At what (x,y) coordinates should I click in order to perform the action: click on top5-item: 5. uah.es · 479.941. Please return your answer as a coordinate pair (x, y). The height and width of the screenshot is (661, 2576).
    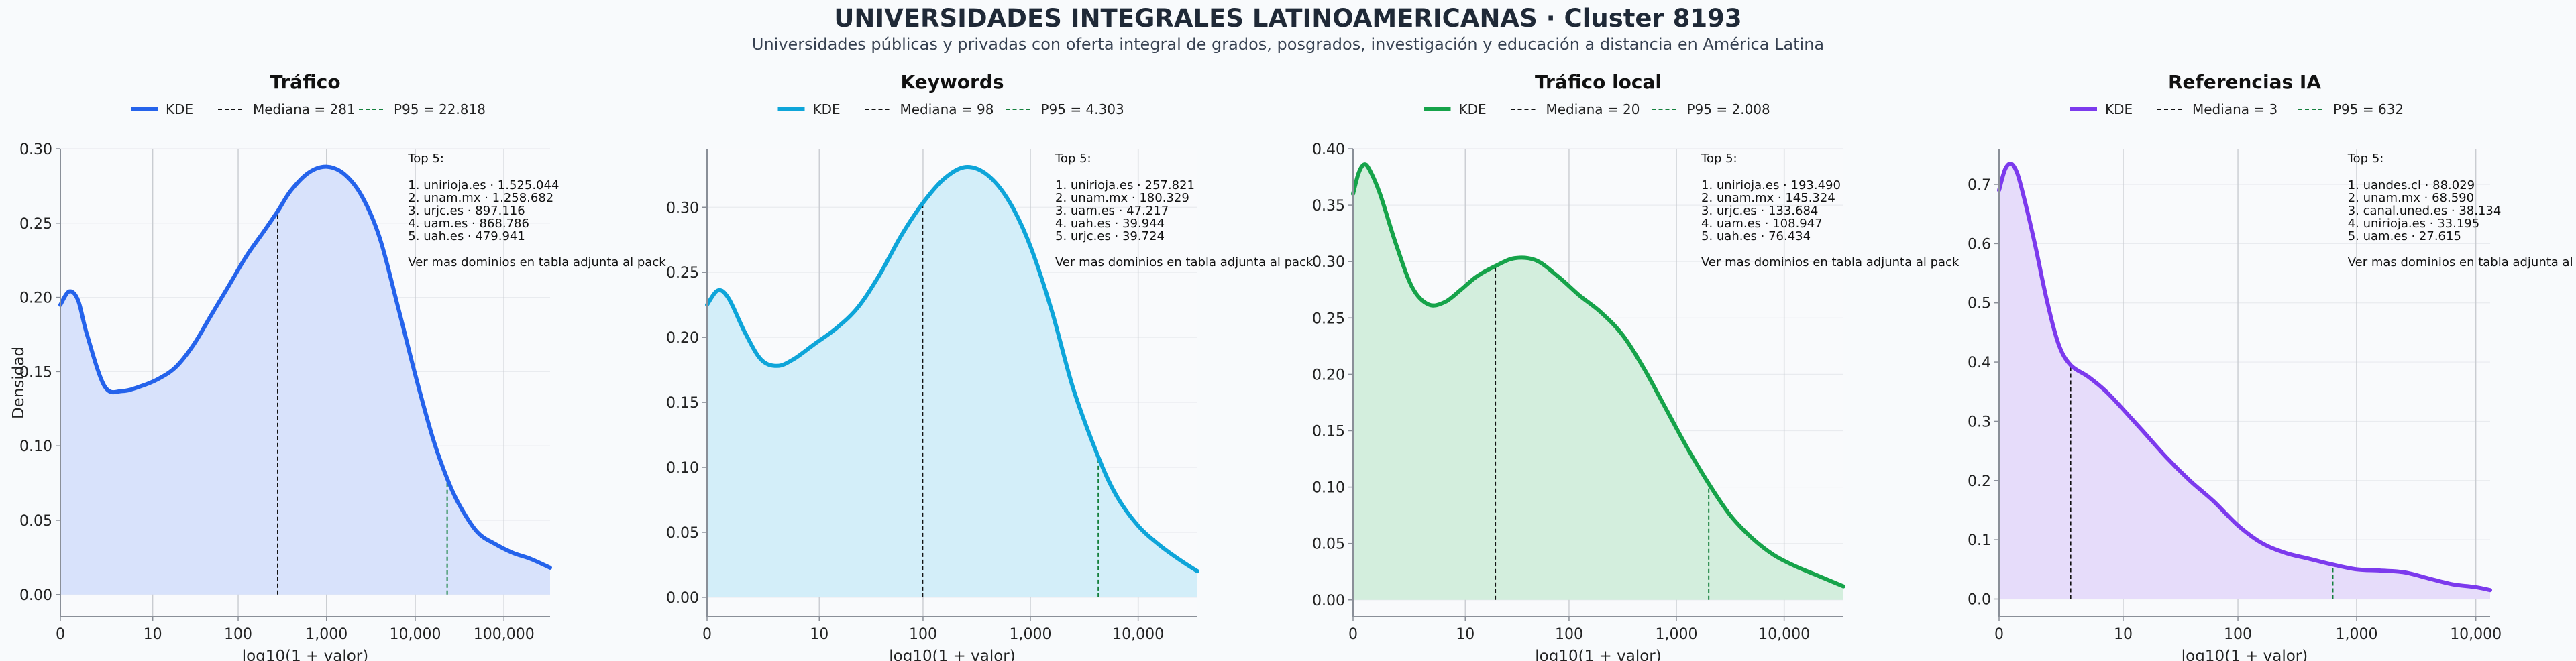
    Looking at the image, I should click on (466, 236).